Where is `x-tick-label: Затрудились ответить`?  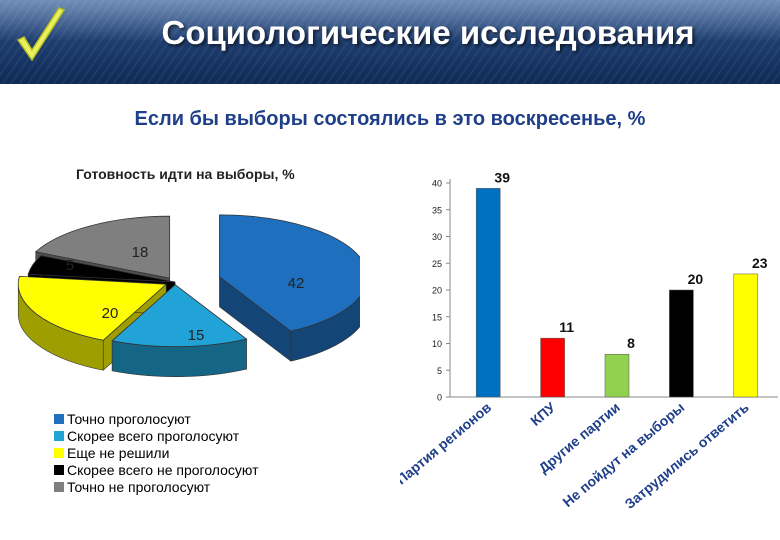 x-tick-label: Затрудились ответить is located at coordinates (687, 455).